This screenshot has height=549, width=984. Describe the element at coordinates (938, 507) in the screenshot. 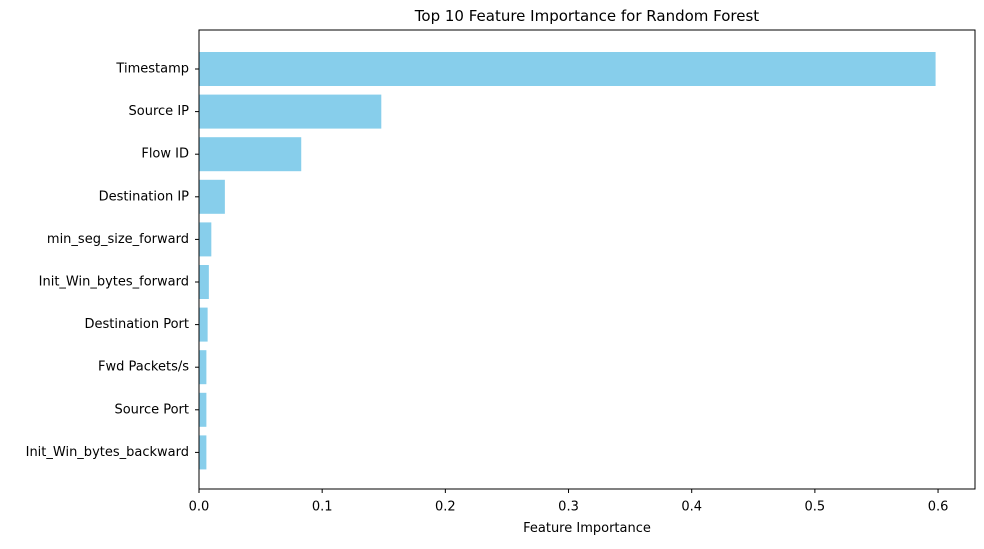

I see `x-tick-label: 0.6` at that location.